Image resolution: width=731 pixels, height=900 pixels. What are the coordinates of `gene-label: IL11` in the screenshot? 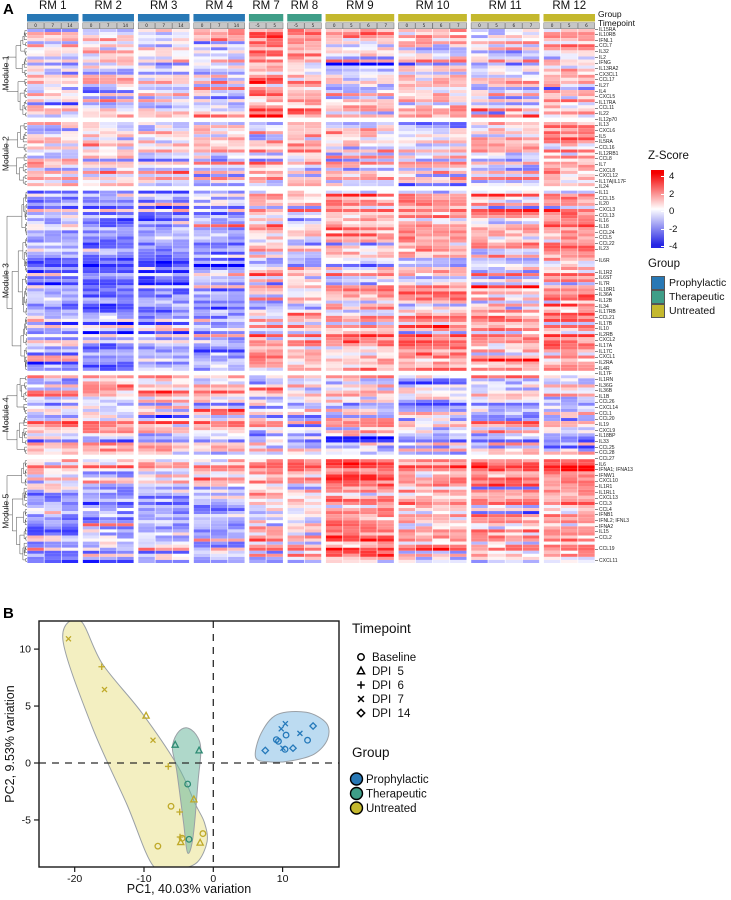 It's located at (601, 193).